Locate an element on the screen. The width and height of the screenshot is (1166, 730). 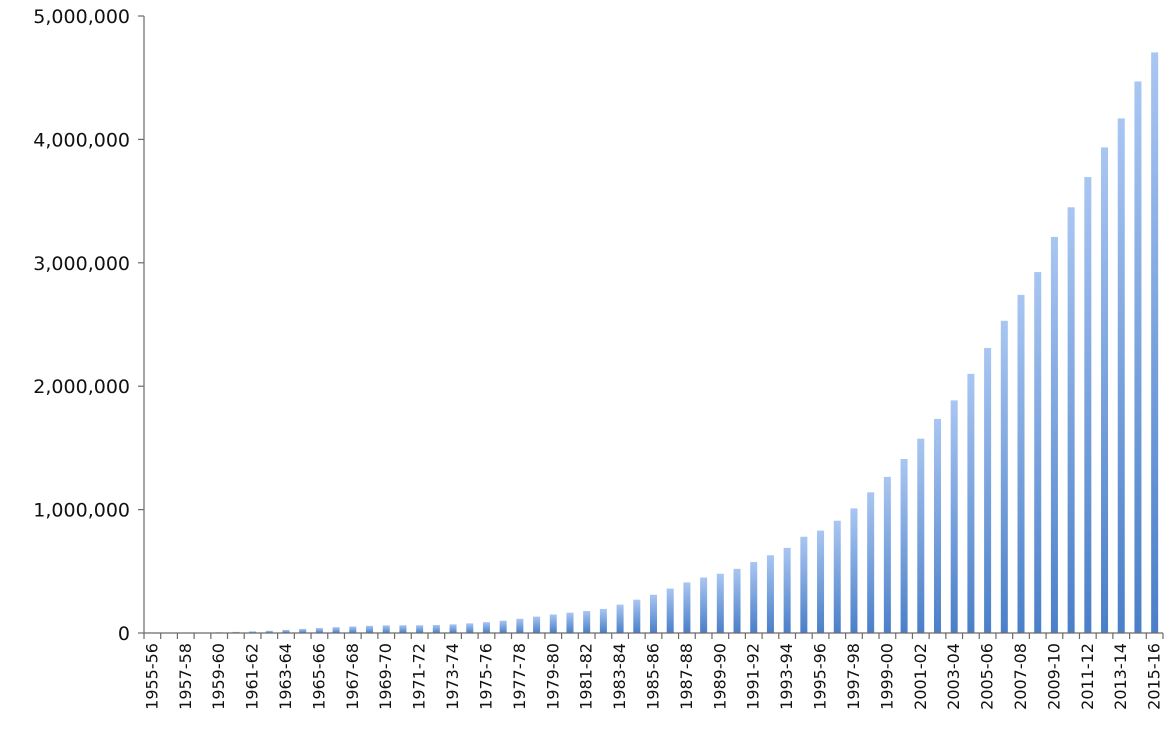
x-tick-label: 1957-58 is located at coordinates (185, 676).